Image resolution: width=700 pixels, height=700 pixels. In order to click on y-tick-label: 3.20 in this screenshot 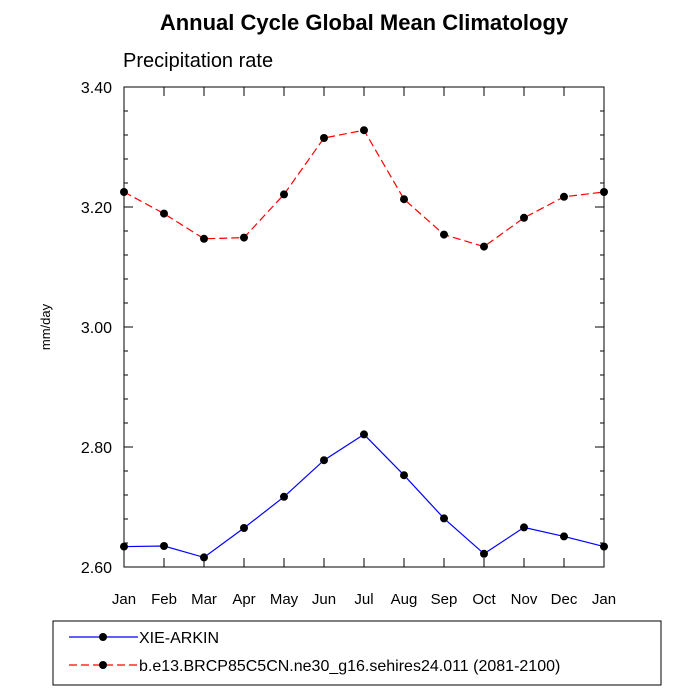, I will do `click(96, 208)`.